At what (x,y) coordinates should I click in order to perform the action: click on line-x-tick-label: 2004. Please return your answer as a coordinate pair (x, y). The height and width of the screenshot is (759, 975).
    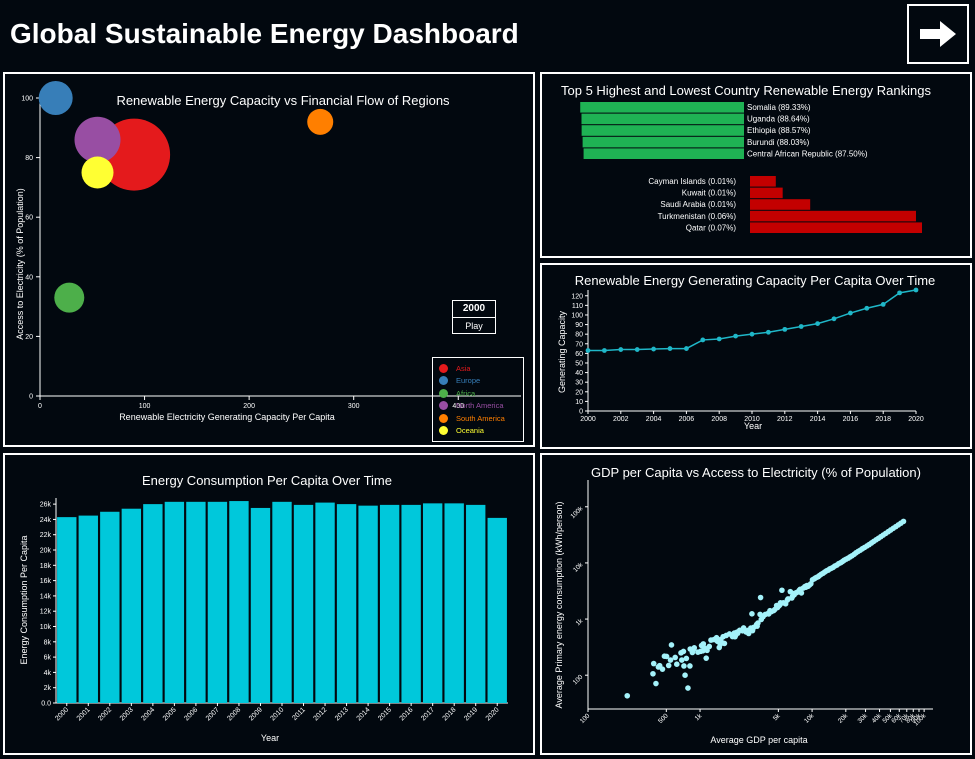
    Looking at the image, I should click on (654, 419).